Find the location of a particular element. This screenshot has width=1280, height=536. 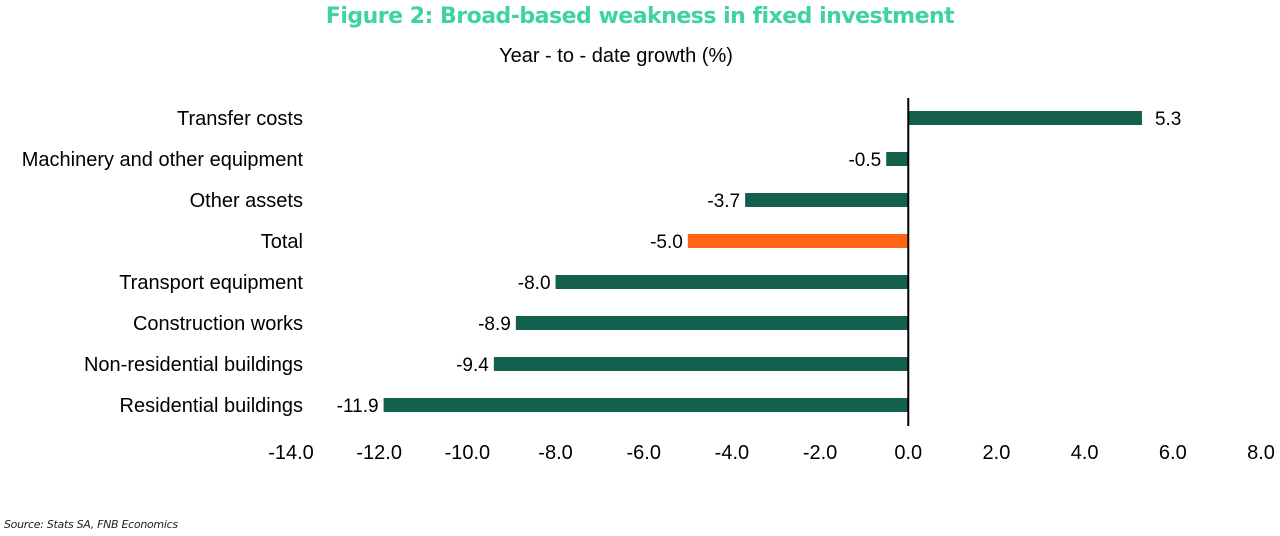

x-tick-label: 6.0 is located at coordinates (1173, 453).